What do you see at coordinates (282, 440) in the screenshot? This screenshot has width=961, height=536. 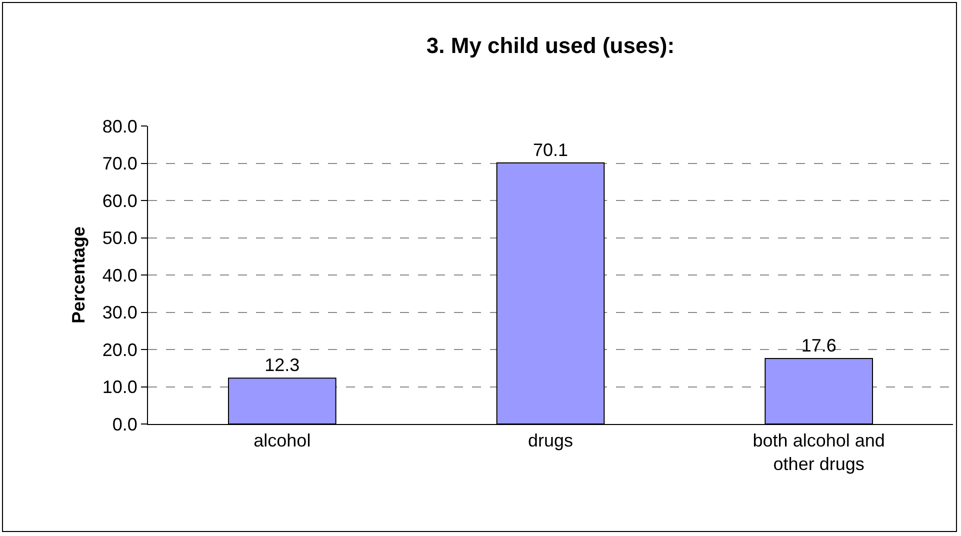 I see `x-tick-label: alcohol` at bounding box center [282, 440].